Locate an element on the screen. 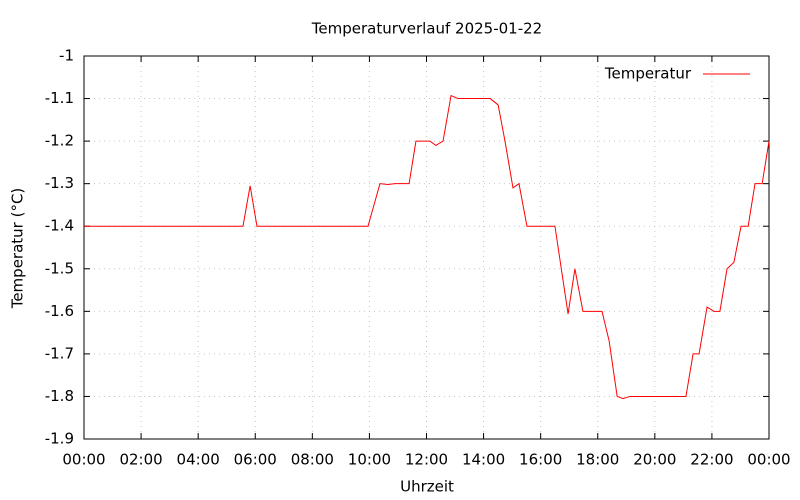 The width and height of the screenshot is (800, 500). y-tick-label: -1 is located at coordinates (66, 56).